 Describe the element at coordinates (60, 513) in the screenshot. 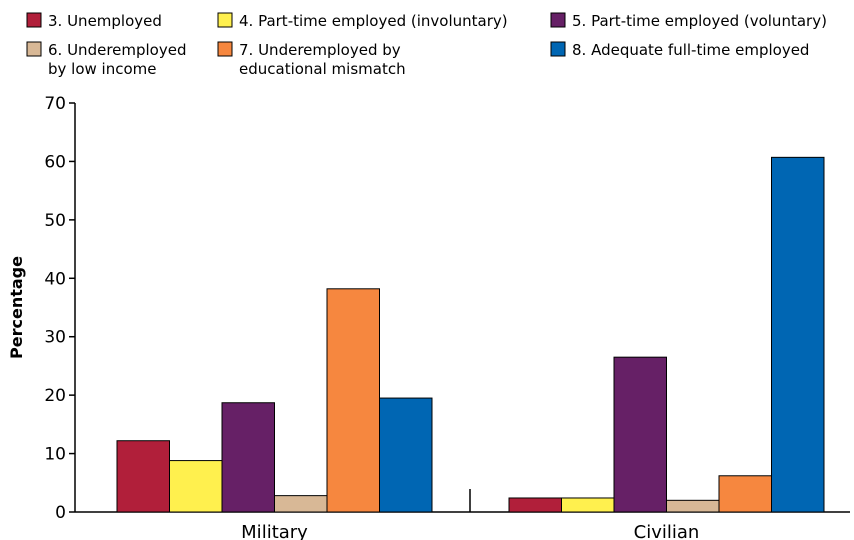

I see `y-tick-label: 0` at that location.